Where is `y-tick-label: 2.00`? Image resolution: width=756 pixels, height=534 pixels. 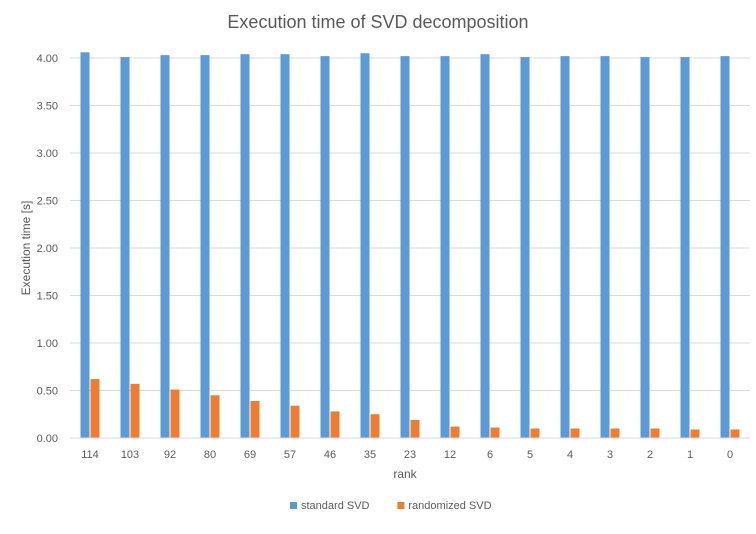 y-tick-label: 2.00 is located at coordinates (47, 249).